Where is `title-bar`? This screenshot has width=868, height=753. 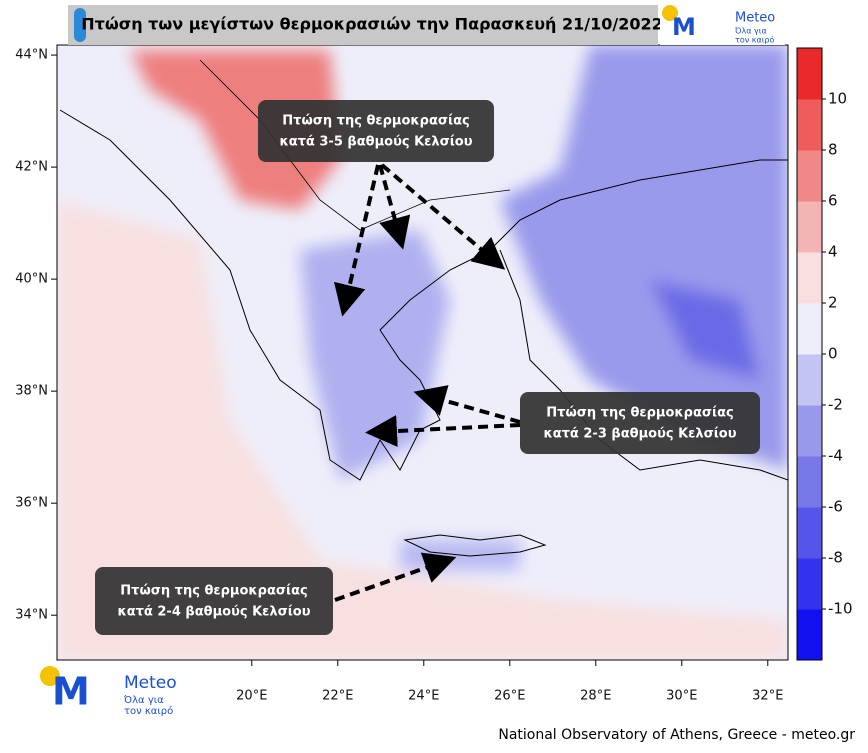
title-bar is located at coordinates (363, 25).